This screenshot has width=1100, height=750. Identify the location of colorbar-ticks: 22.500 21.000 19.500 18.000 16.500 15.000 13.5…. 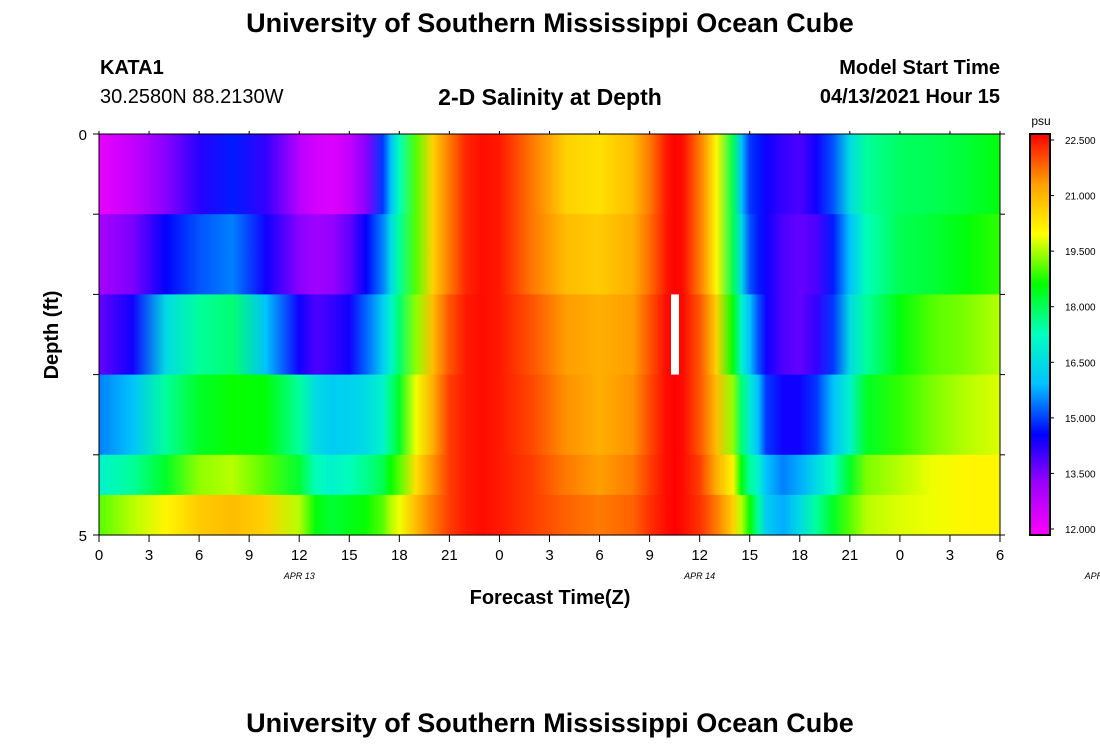
(1073, 336).